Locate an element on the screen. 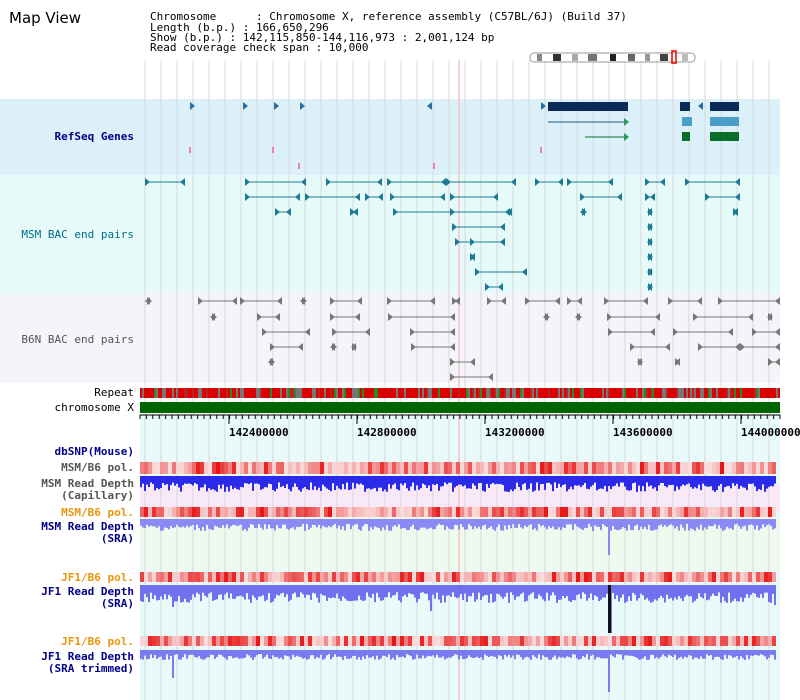 The width and height of the screenshot is (800, 700). chromosome-ideogram is located at coordinates (612, 57).